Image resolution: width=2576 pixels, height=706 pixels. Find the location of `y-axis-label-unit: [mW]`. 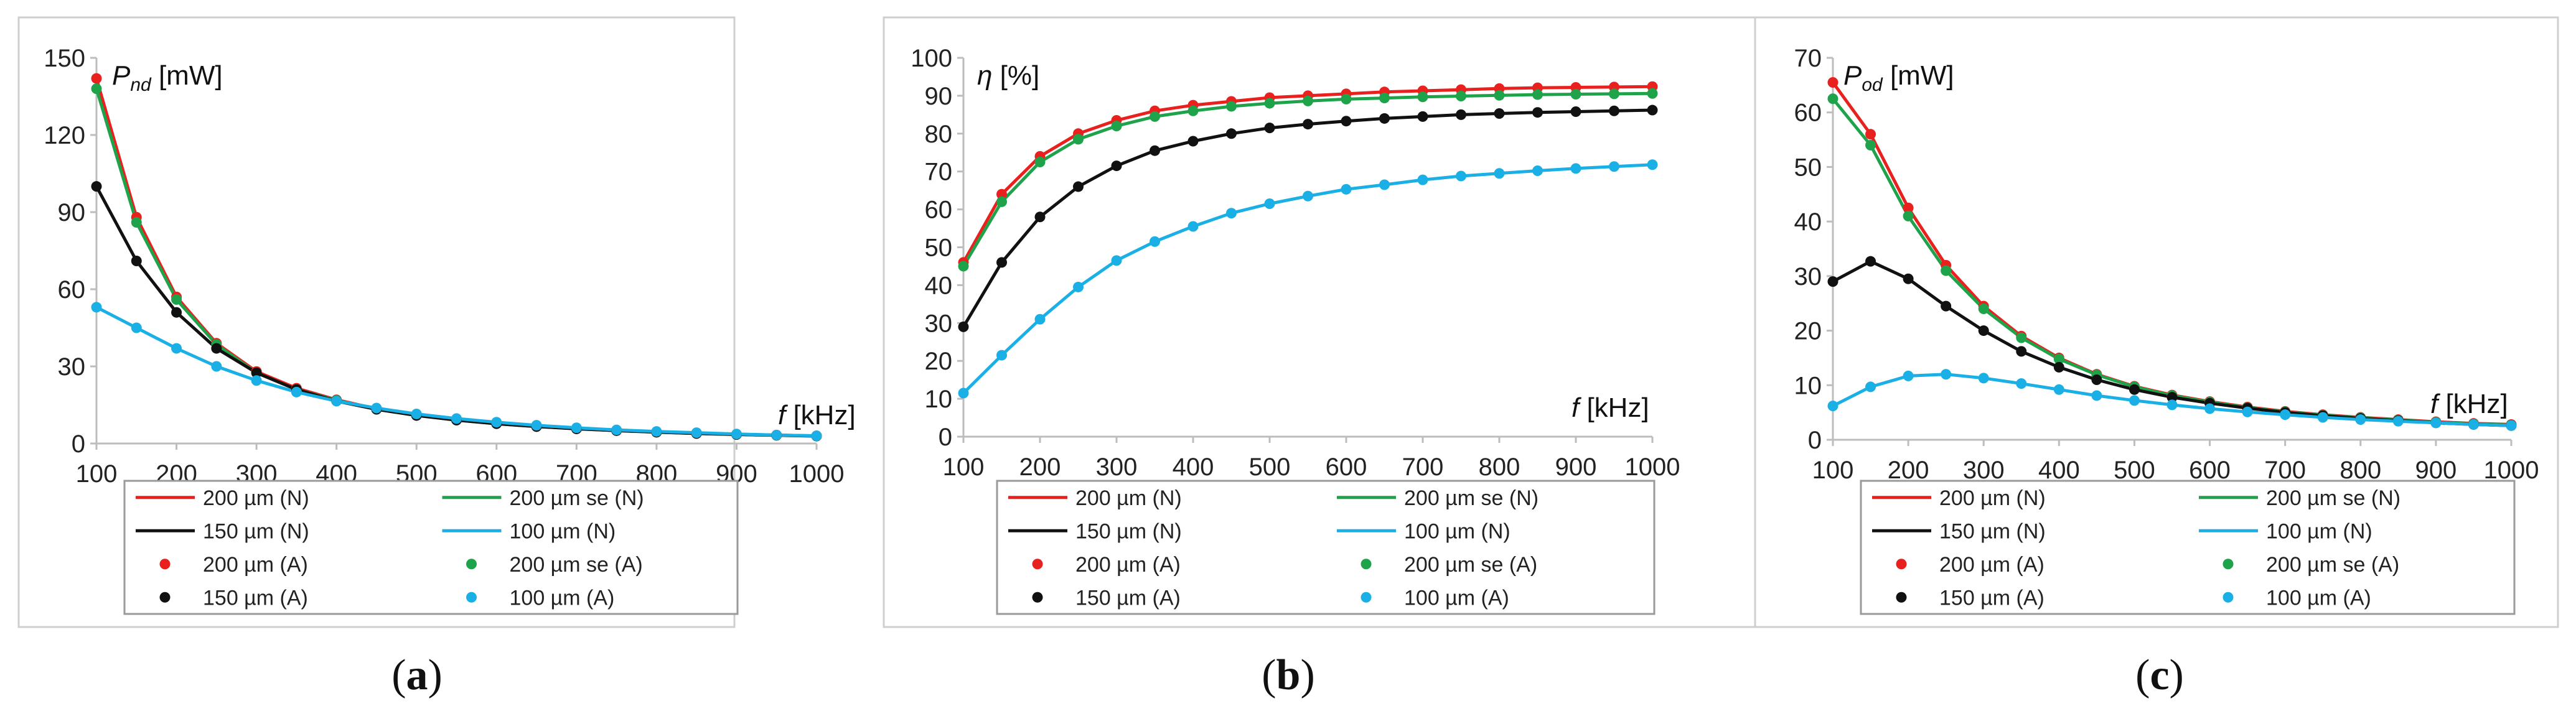

y-axis-label-unit: [mW] is located at coordinates (187, 75).